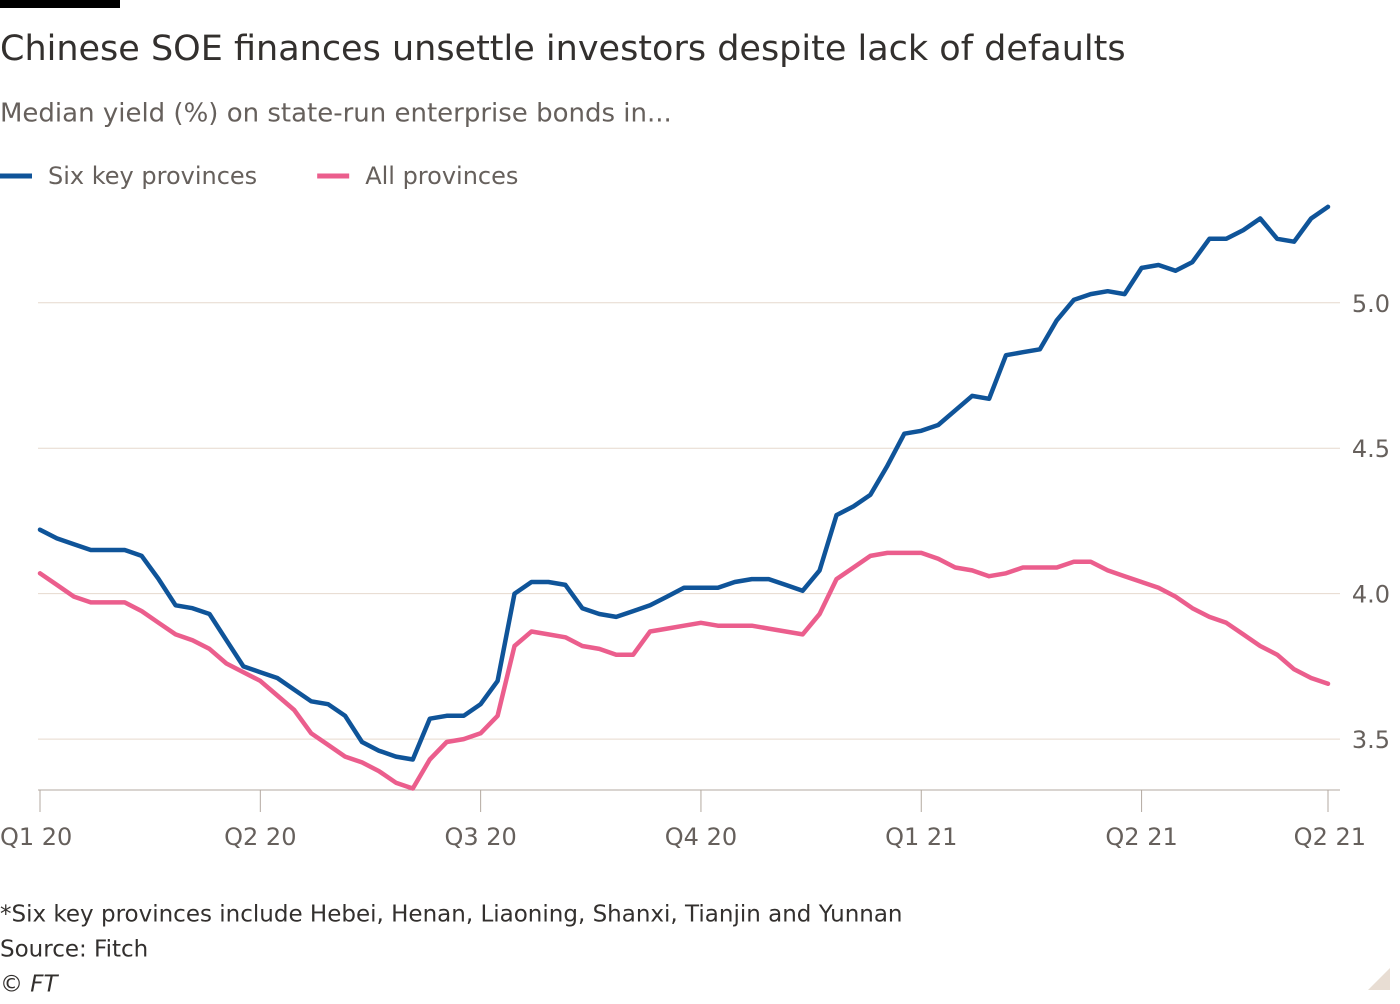 The width and height of the screenshot is (1400, 1004). Describe the element at coordinates (1371, 304) in the screenshot. I see `y-tick-label: 5.0` at that location.